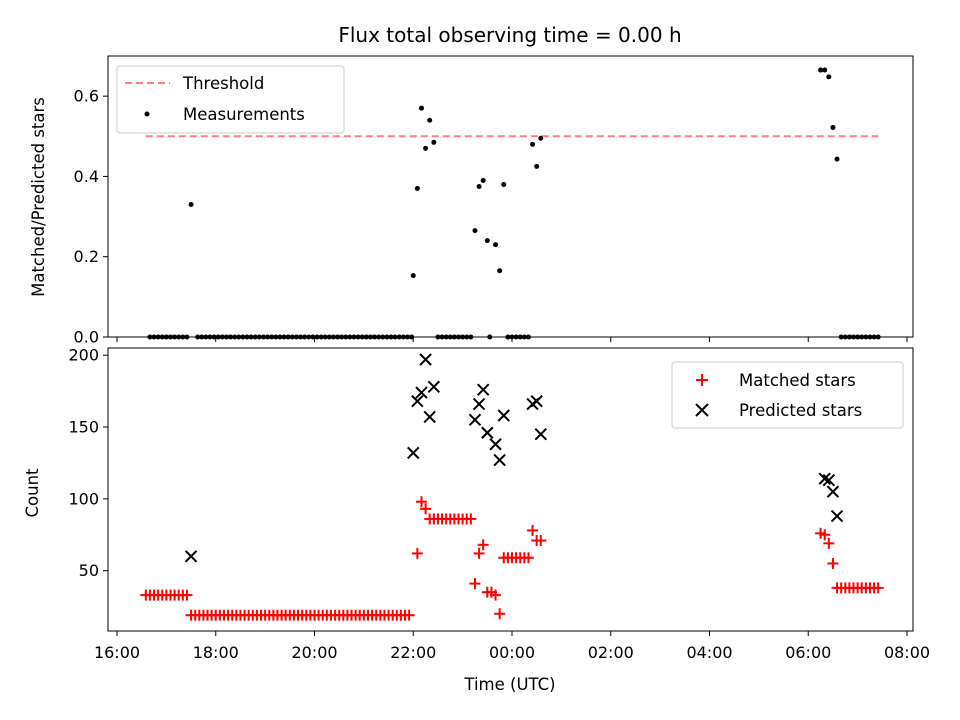 This screenshot has width=960, height=720. I want to click on bottom-legend: Matched stars Predicted stars, so click(787, 395).